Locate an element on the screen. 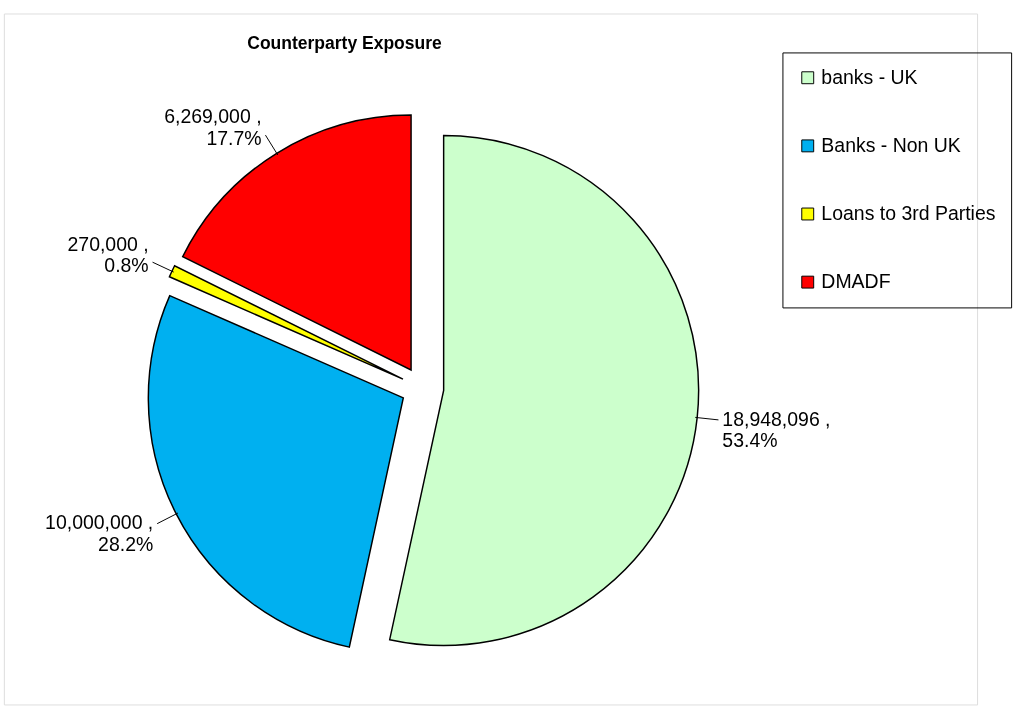 The height and width of the screenshot is (726, 1016). data-label: 6,269,000 , 17.7% is located at coordinates (213, 127).